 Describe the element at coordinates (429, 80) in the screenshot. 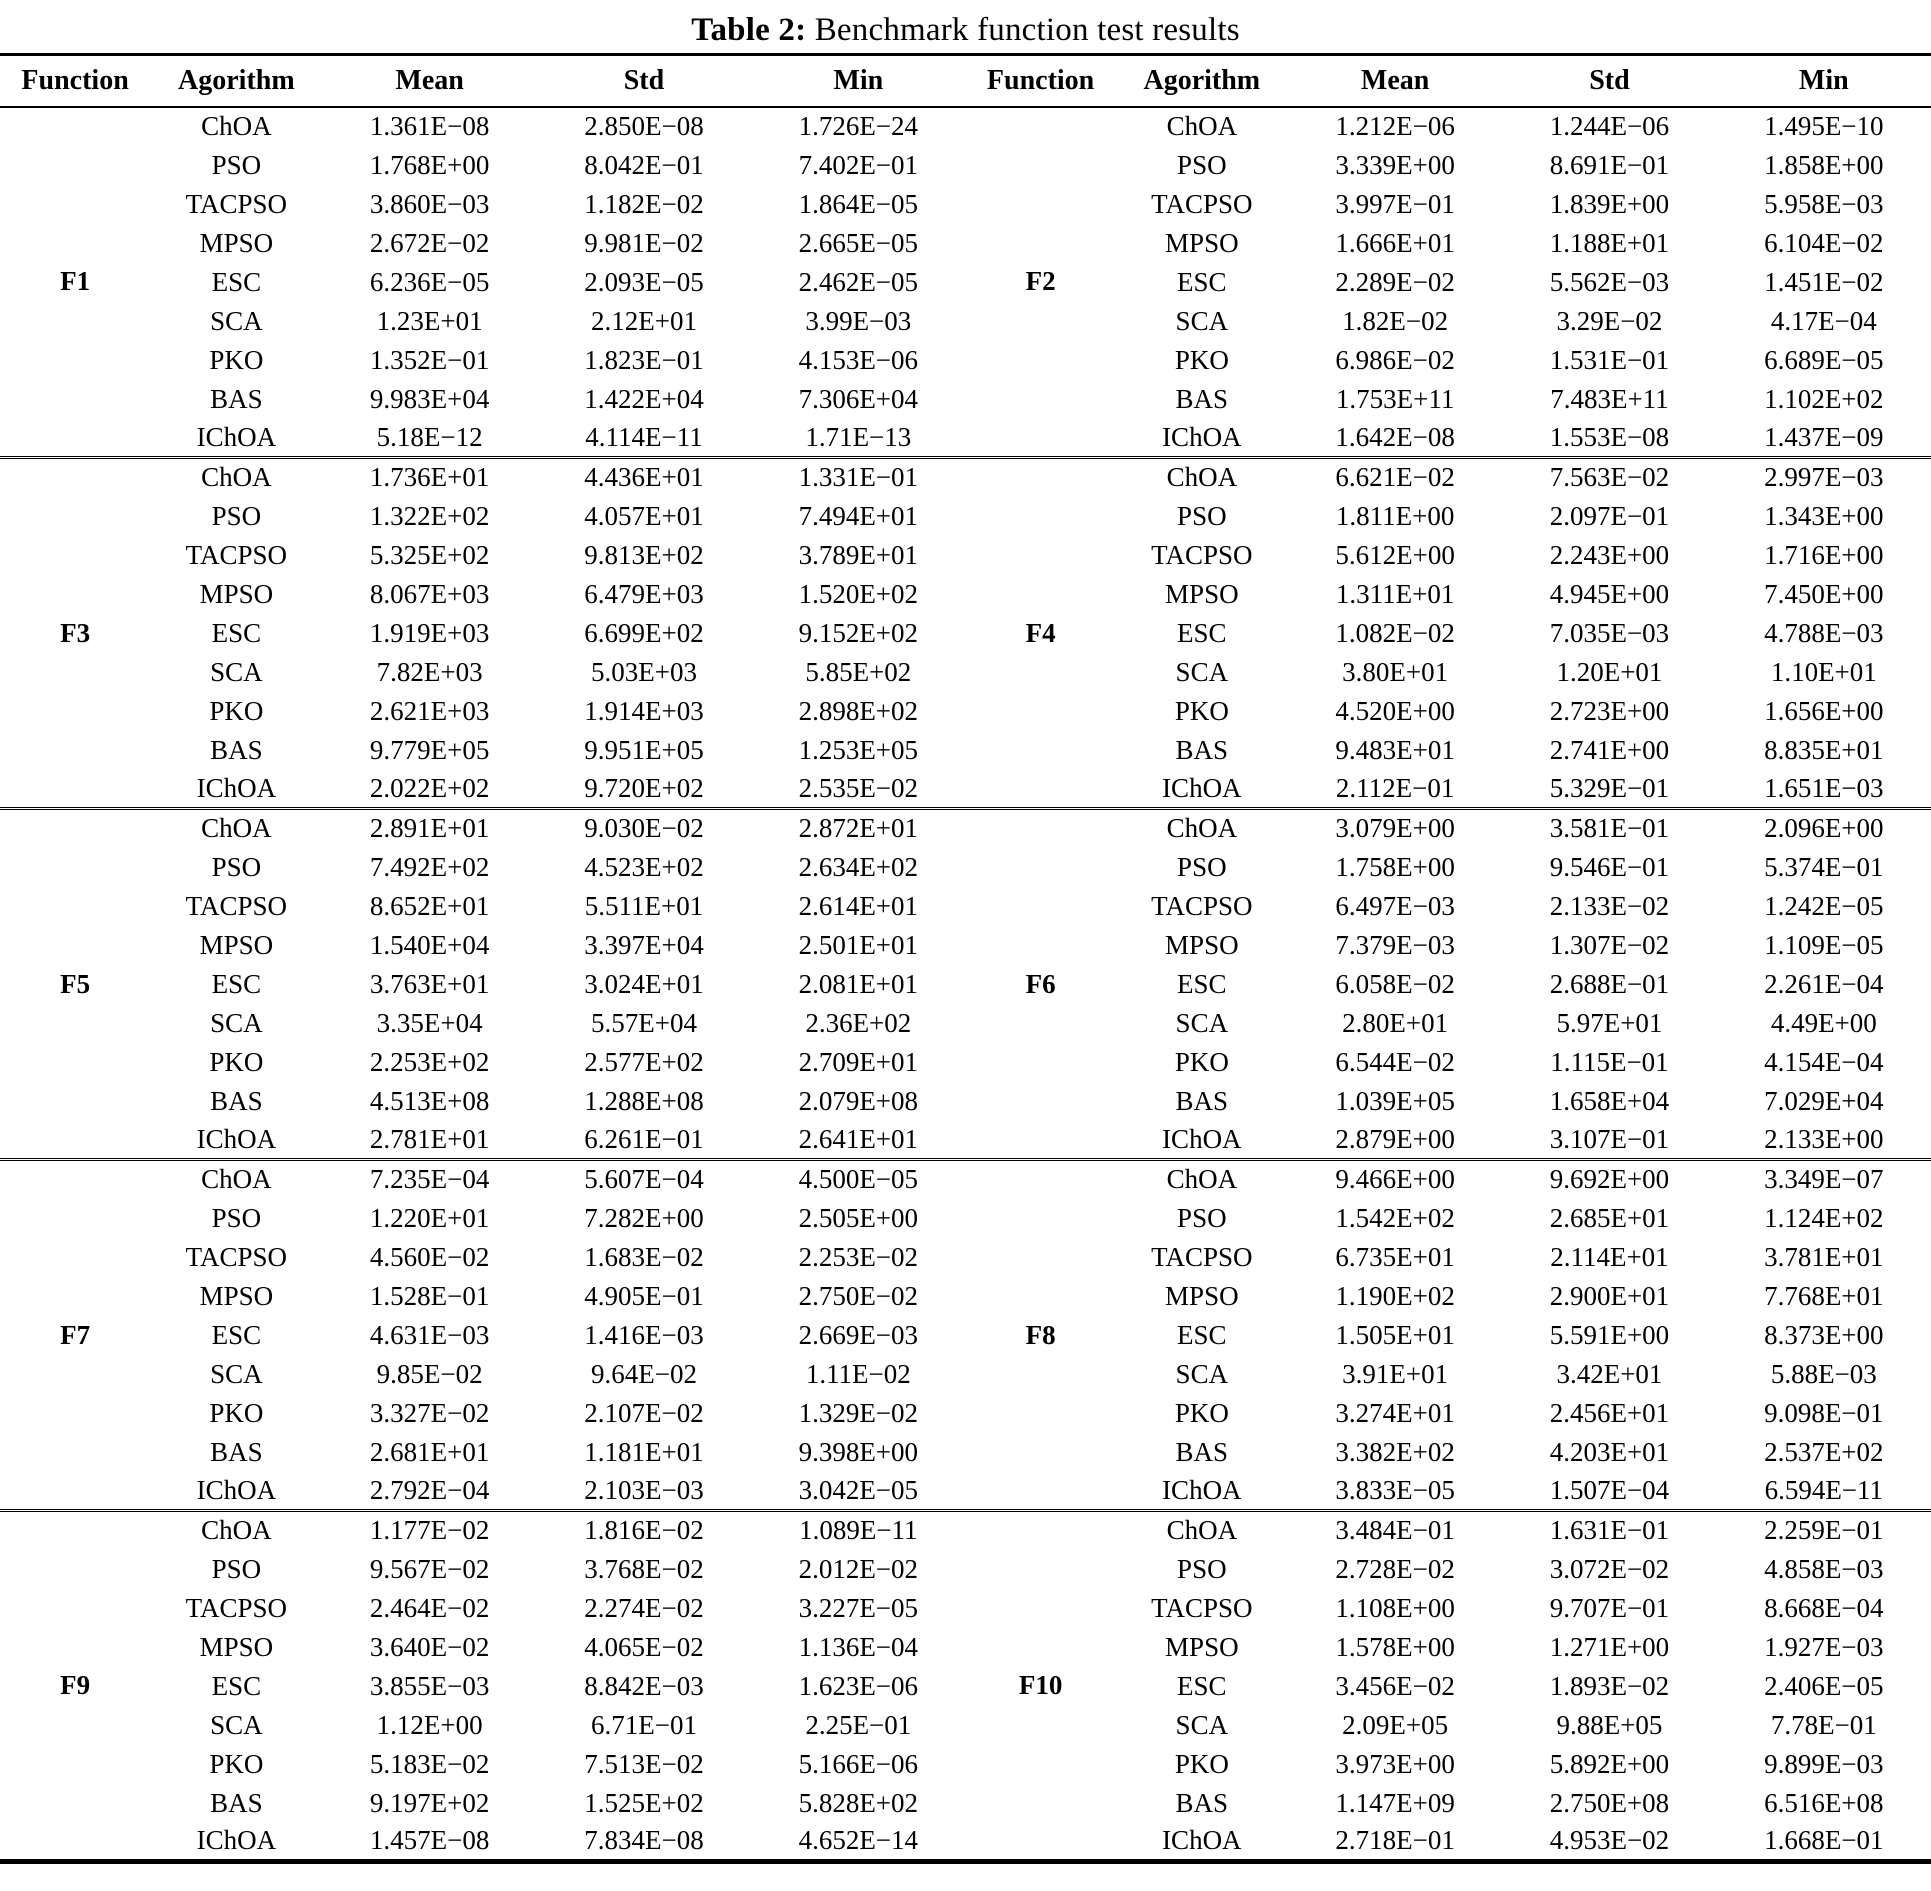

I see `column-header-mean-left: Mean` at that location.